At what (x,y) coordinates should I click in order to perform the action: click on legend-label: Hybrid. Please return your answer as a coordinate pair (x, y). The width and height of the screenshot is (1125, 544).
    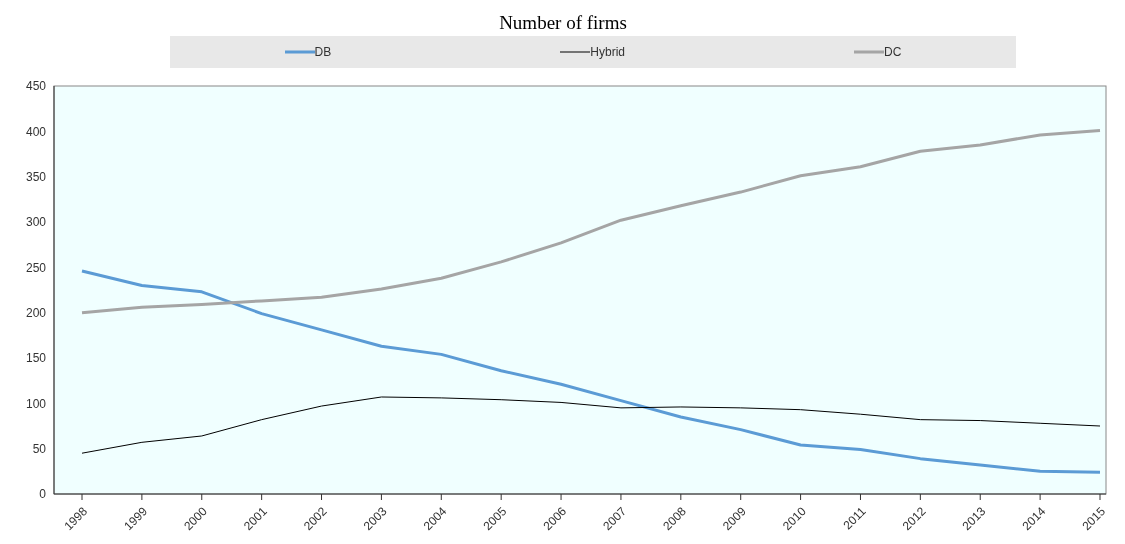
    Looking at the image, I should click on (607, 52).